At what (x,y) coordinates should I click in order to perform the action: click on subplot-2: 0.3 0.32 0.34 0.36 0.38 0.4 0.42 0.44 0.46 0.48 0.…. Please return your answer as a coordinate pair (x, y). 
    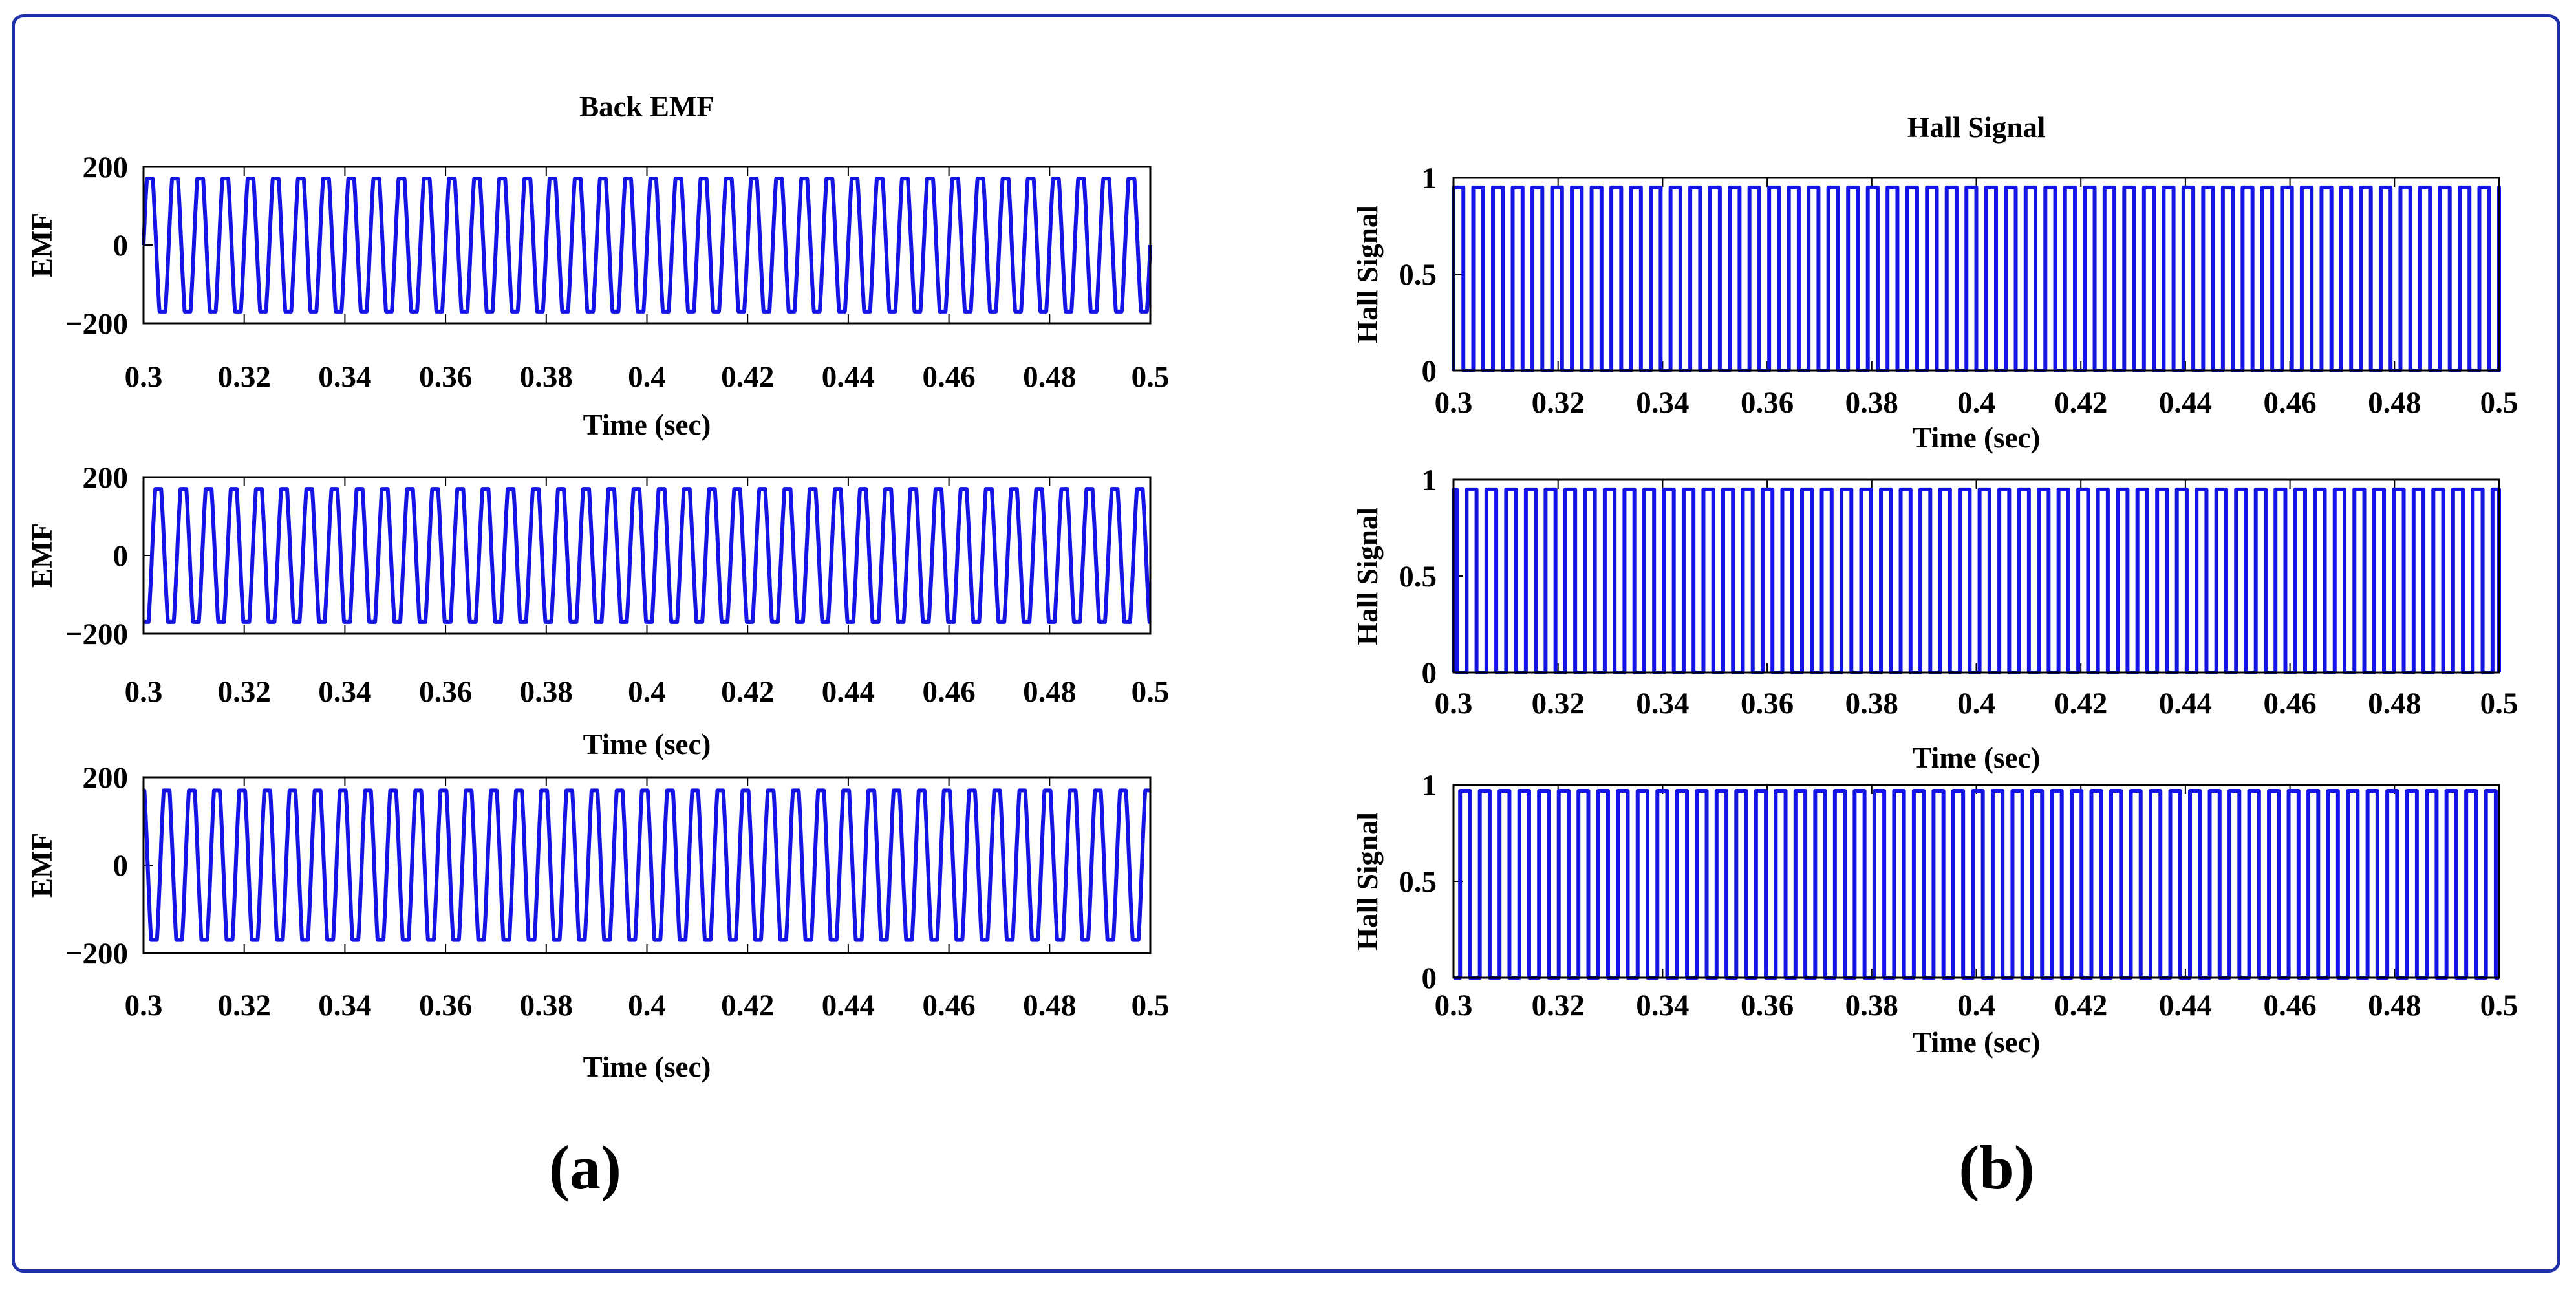
    Looking at the image, I should click on (597, 610).